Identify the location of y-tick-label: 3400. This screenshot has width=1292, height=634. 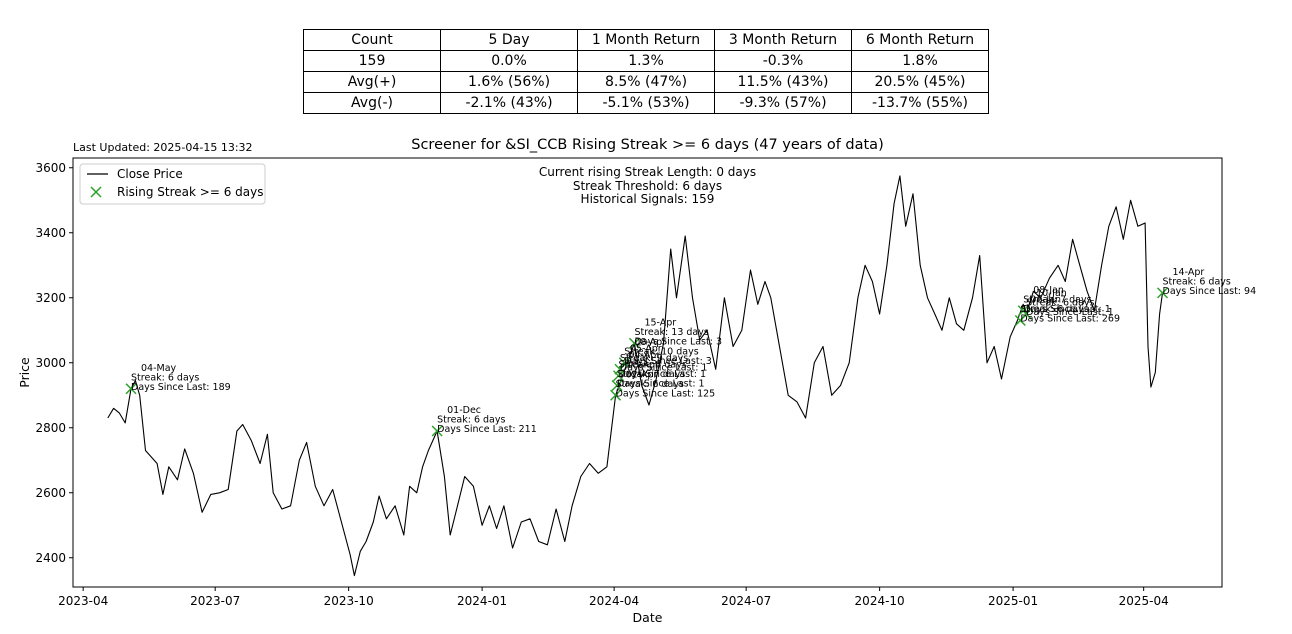
(50, 233).